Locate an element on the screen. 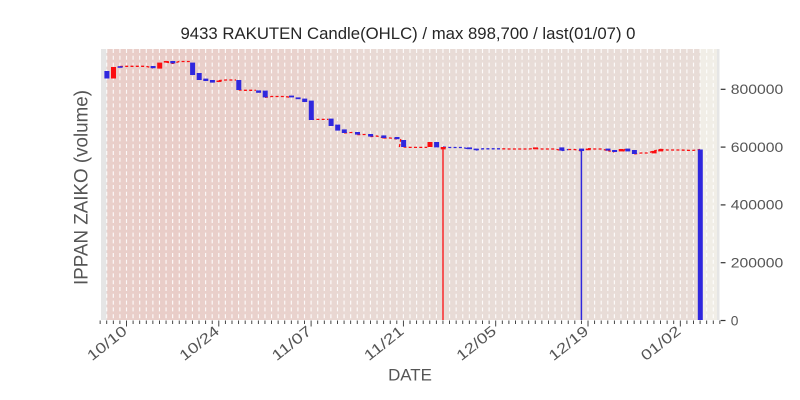  svg-text: 400000 is located at coordinates (757, 205).